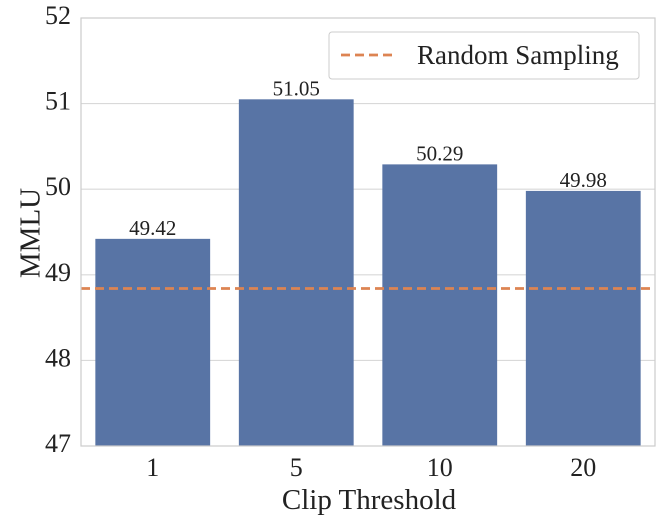 This screenshot has height=525, width=664. Describe the element at coordinates (152, 467) in the screenshot. I see `x-tick-label: 1` at that location.